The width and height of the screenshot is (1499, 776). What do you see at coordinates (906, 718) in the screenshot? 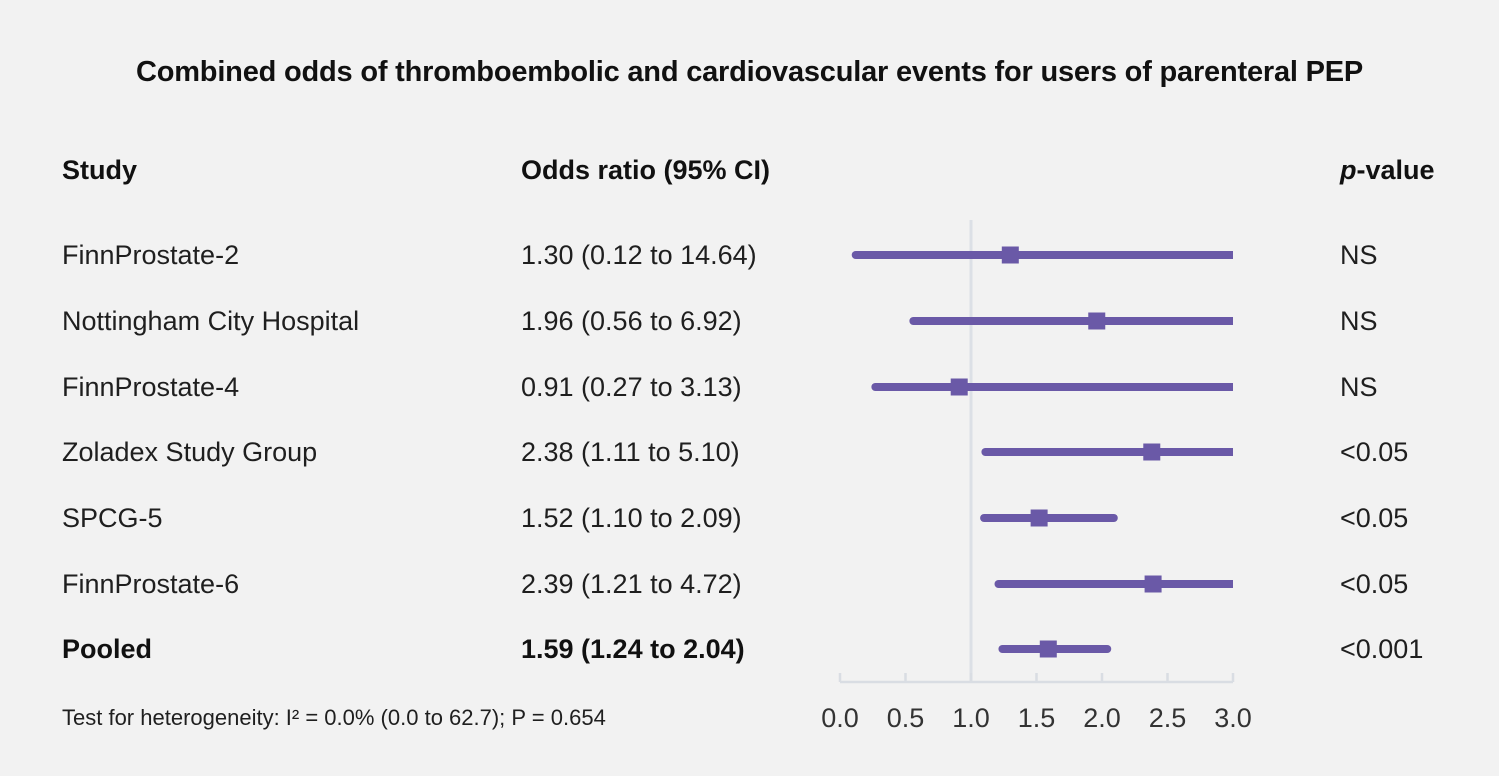
I see `x-axis-tick-label: 0.5` at bounding box center [906, 718].